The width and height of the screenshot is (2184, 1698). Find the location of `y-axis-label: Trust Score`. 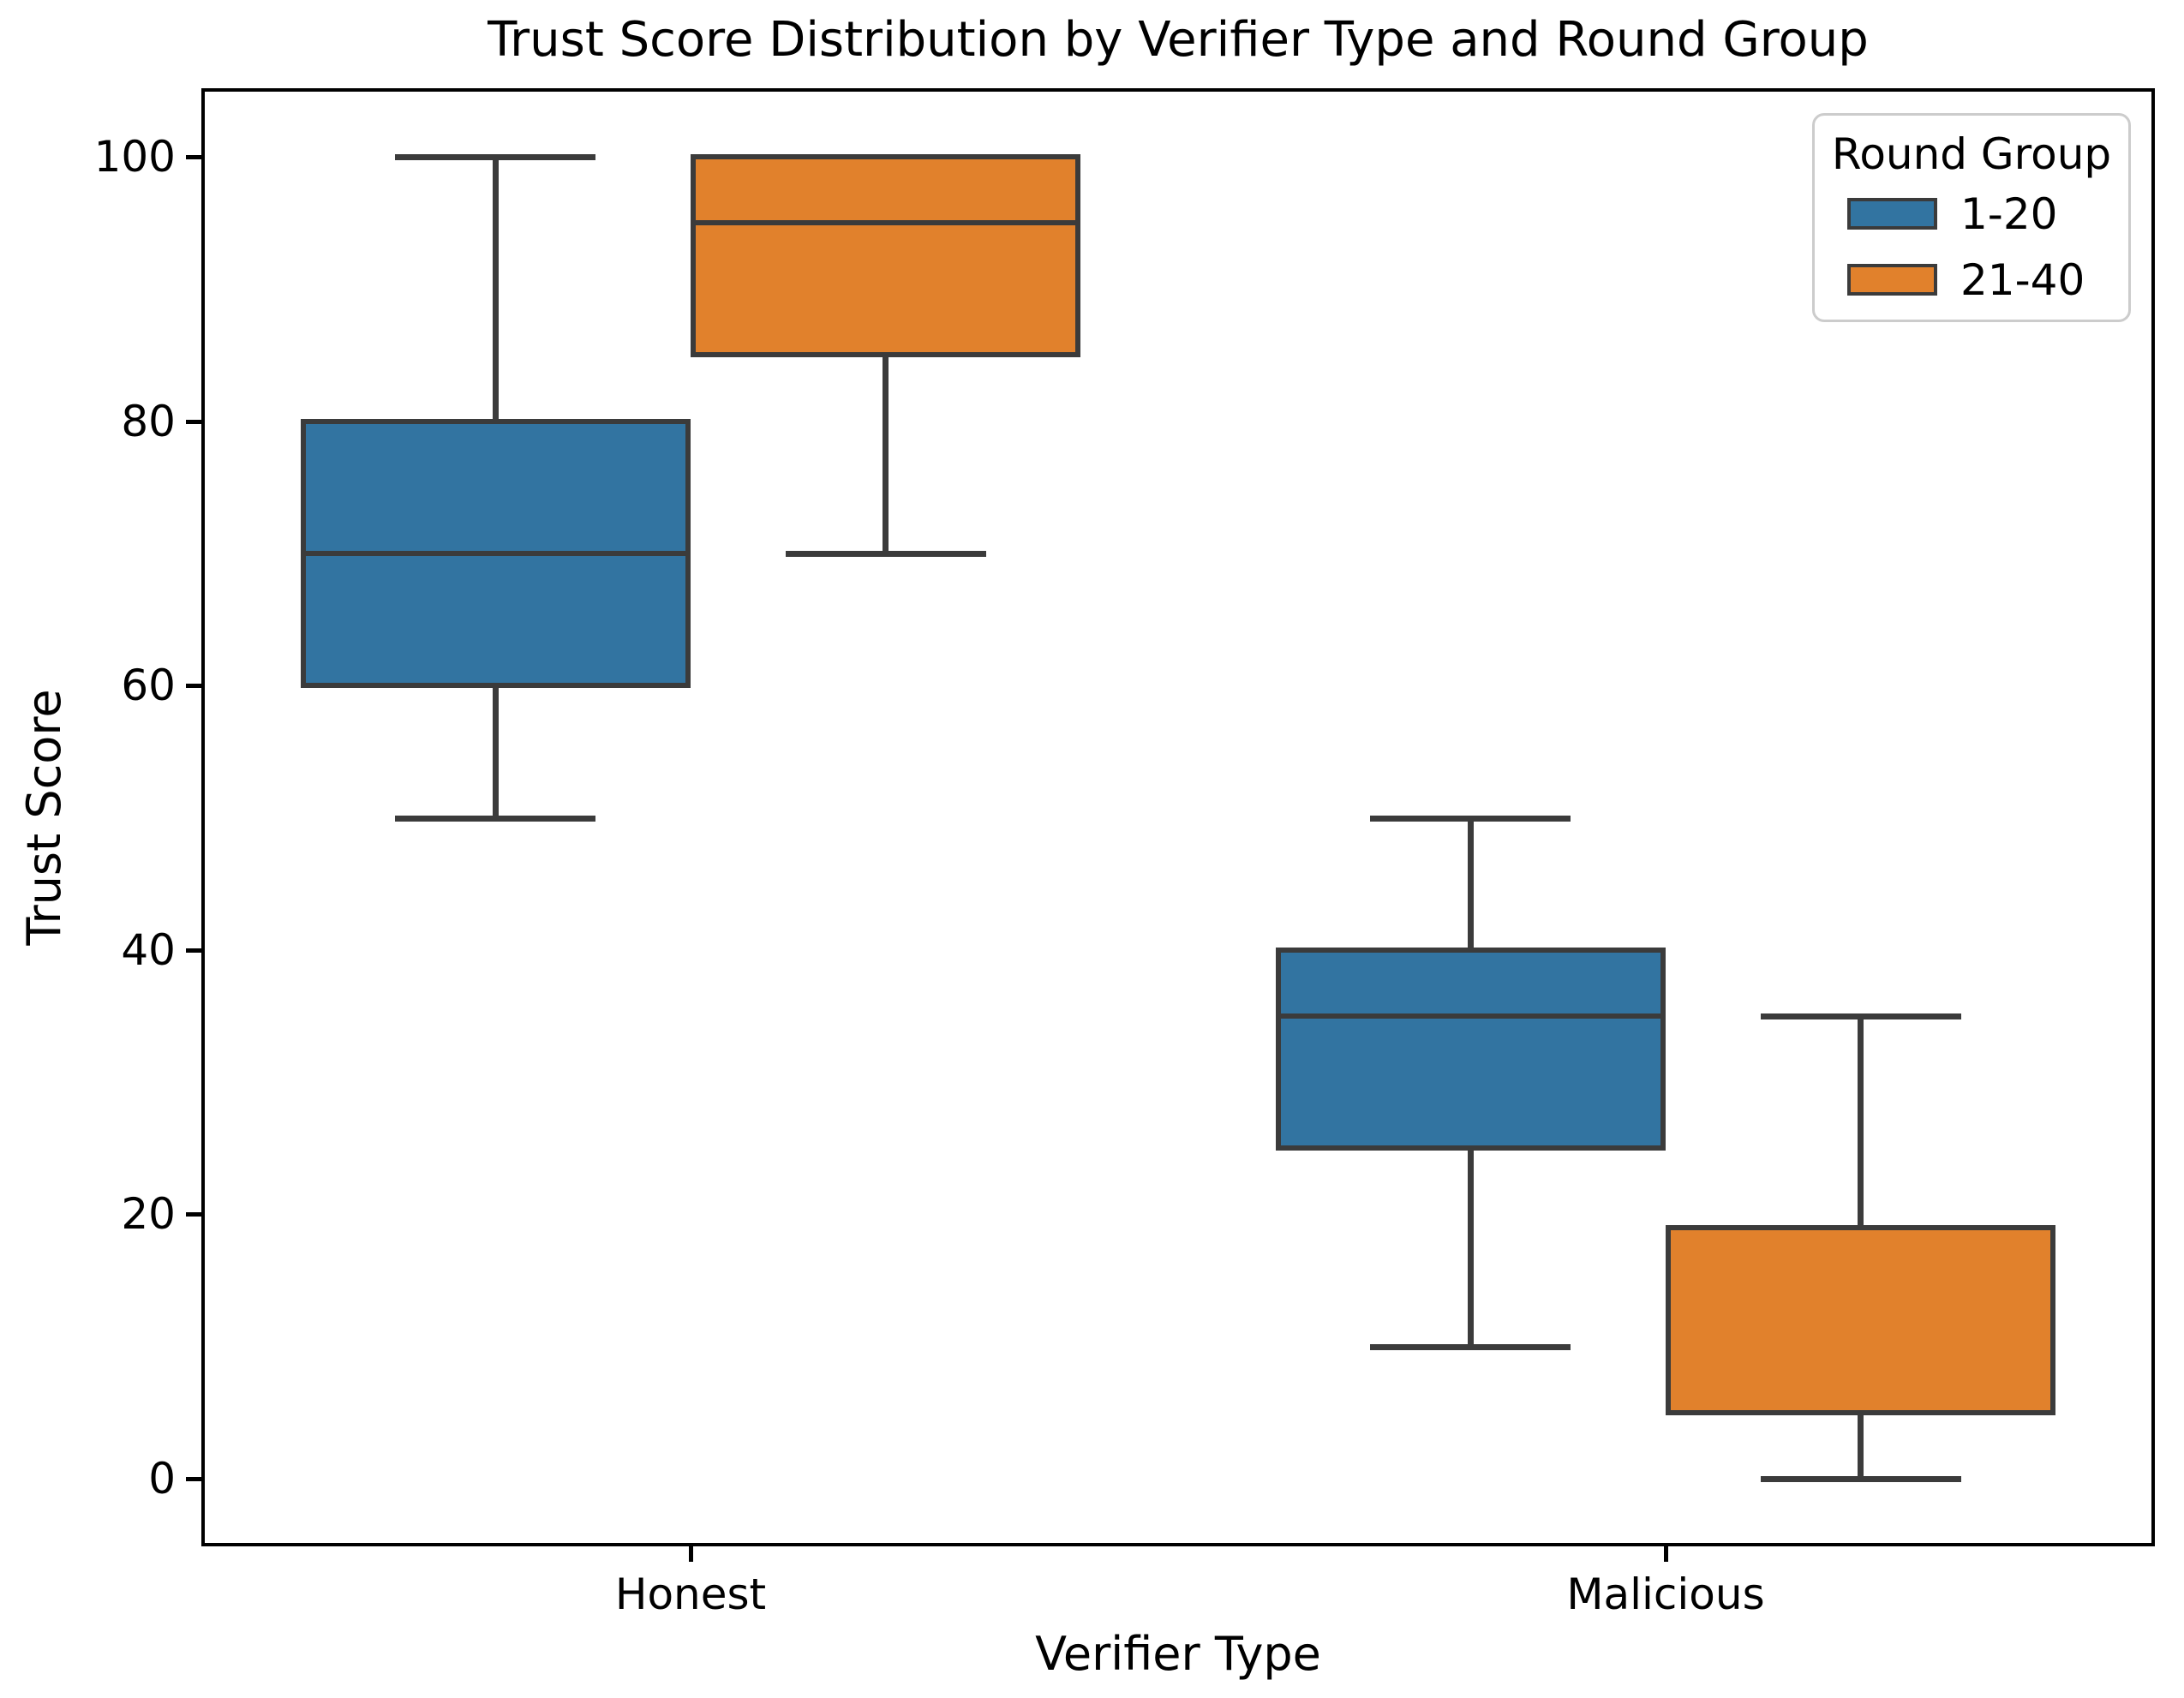

y-axis-label: Trust Score is located at coordinates (44, 818).